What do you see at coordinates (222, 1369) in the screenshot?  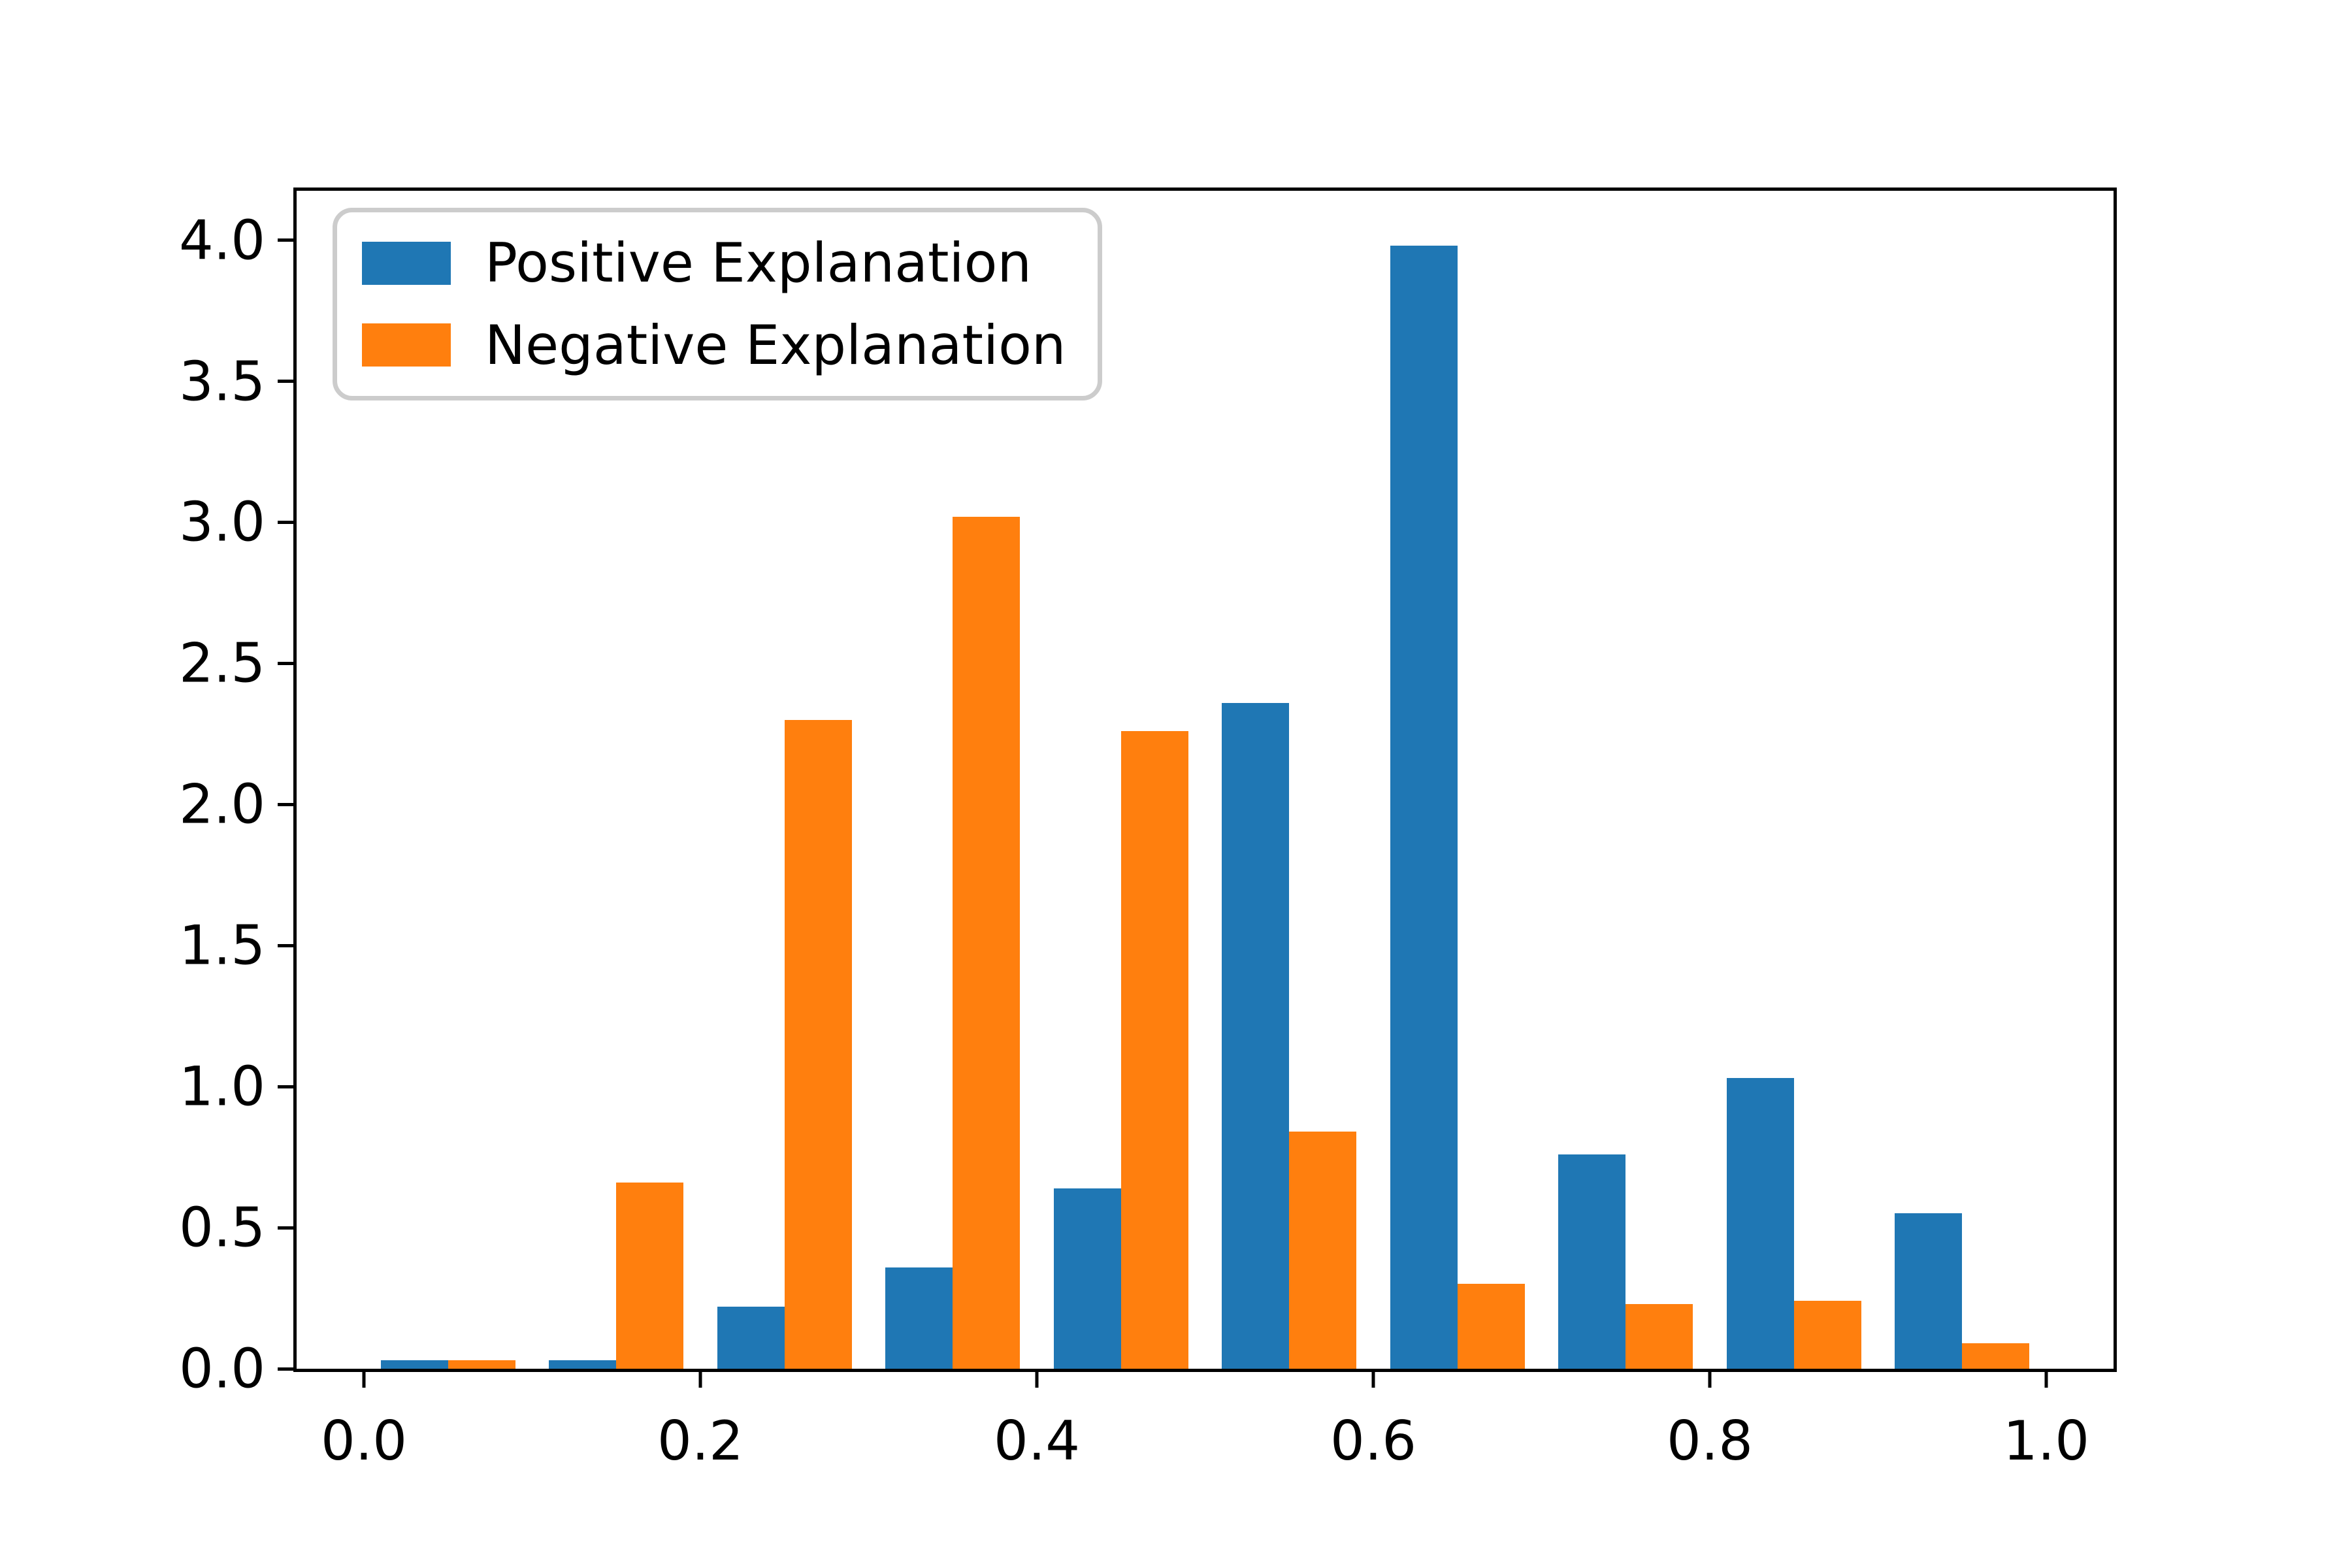 I see `y-axis-tick-label: 0.0` at bounding box center [222, 1369].